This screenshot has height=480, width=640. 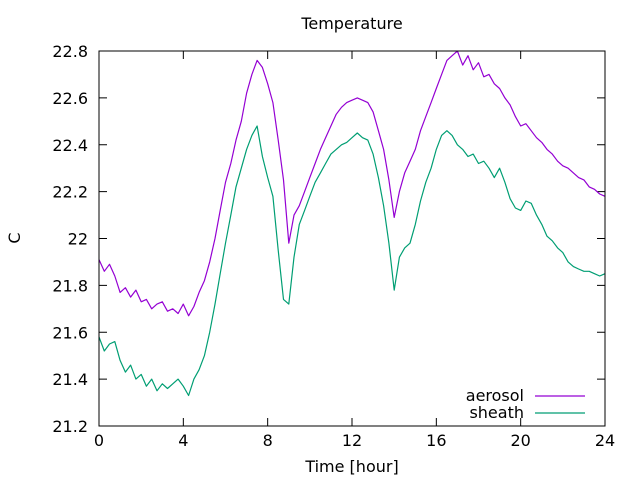 I want to click on chart-title: Temperature, so click(x=351, y=23).